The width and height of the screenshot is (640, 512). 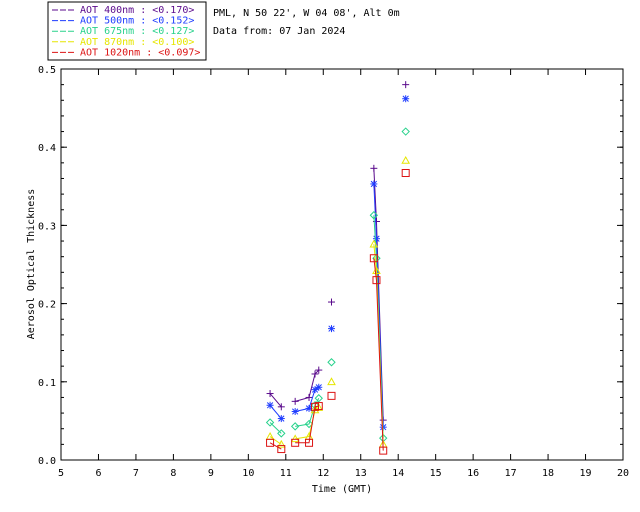 What do you see at coordinates (323, 473) in the screenshot?
I see `x-tick-label: 12` at bounding box center [323, 473].